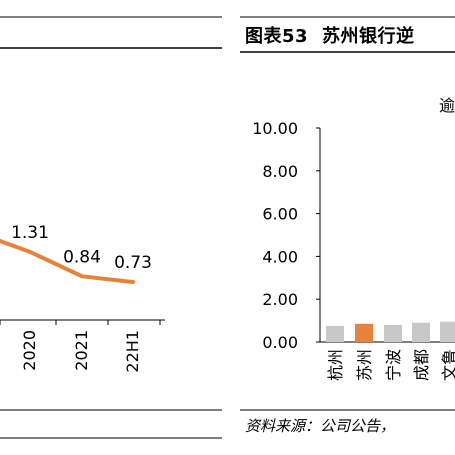  What do you see at coordinates (364, 365) in the screenshot?
I see `bar-chart-x-tick-label: 苏州` at bounding box center [364, 365].